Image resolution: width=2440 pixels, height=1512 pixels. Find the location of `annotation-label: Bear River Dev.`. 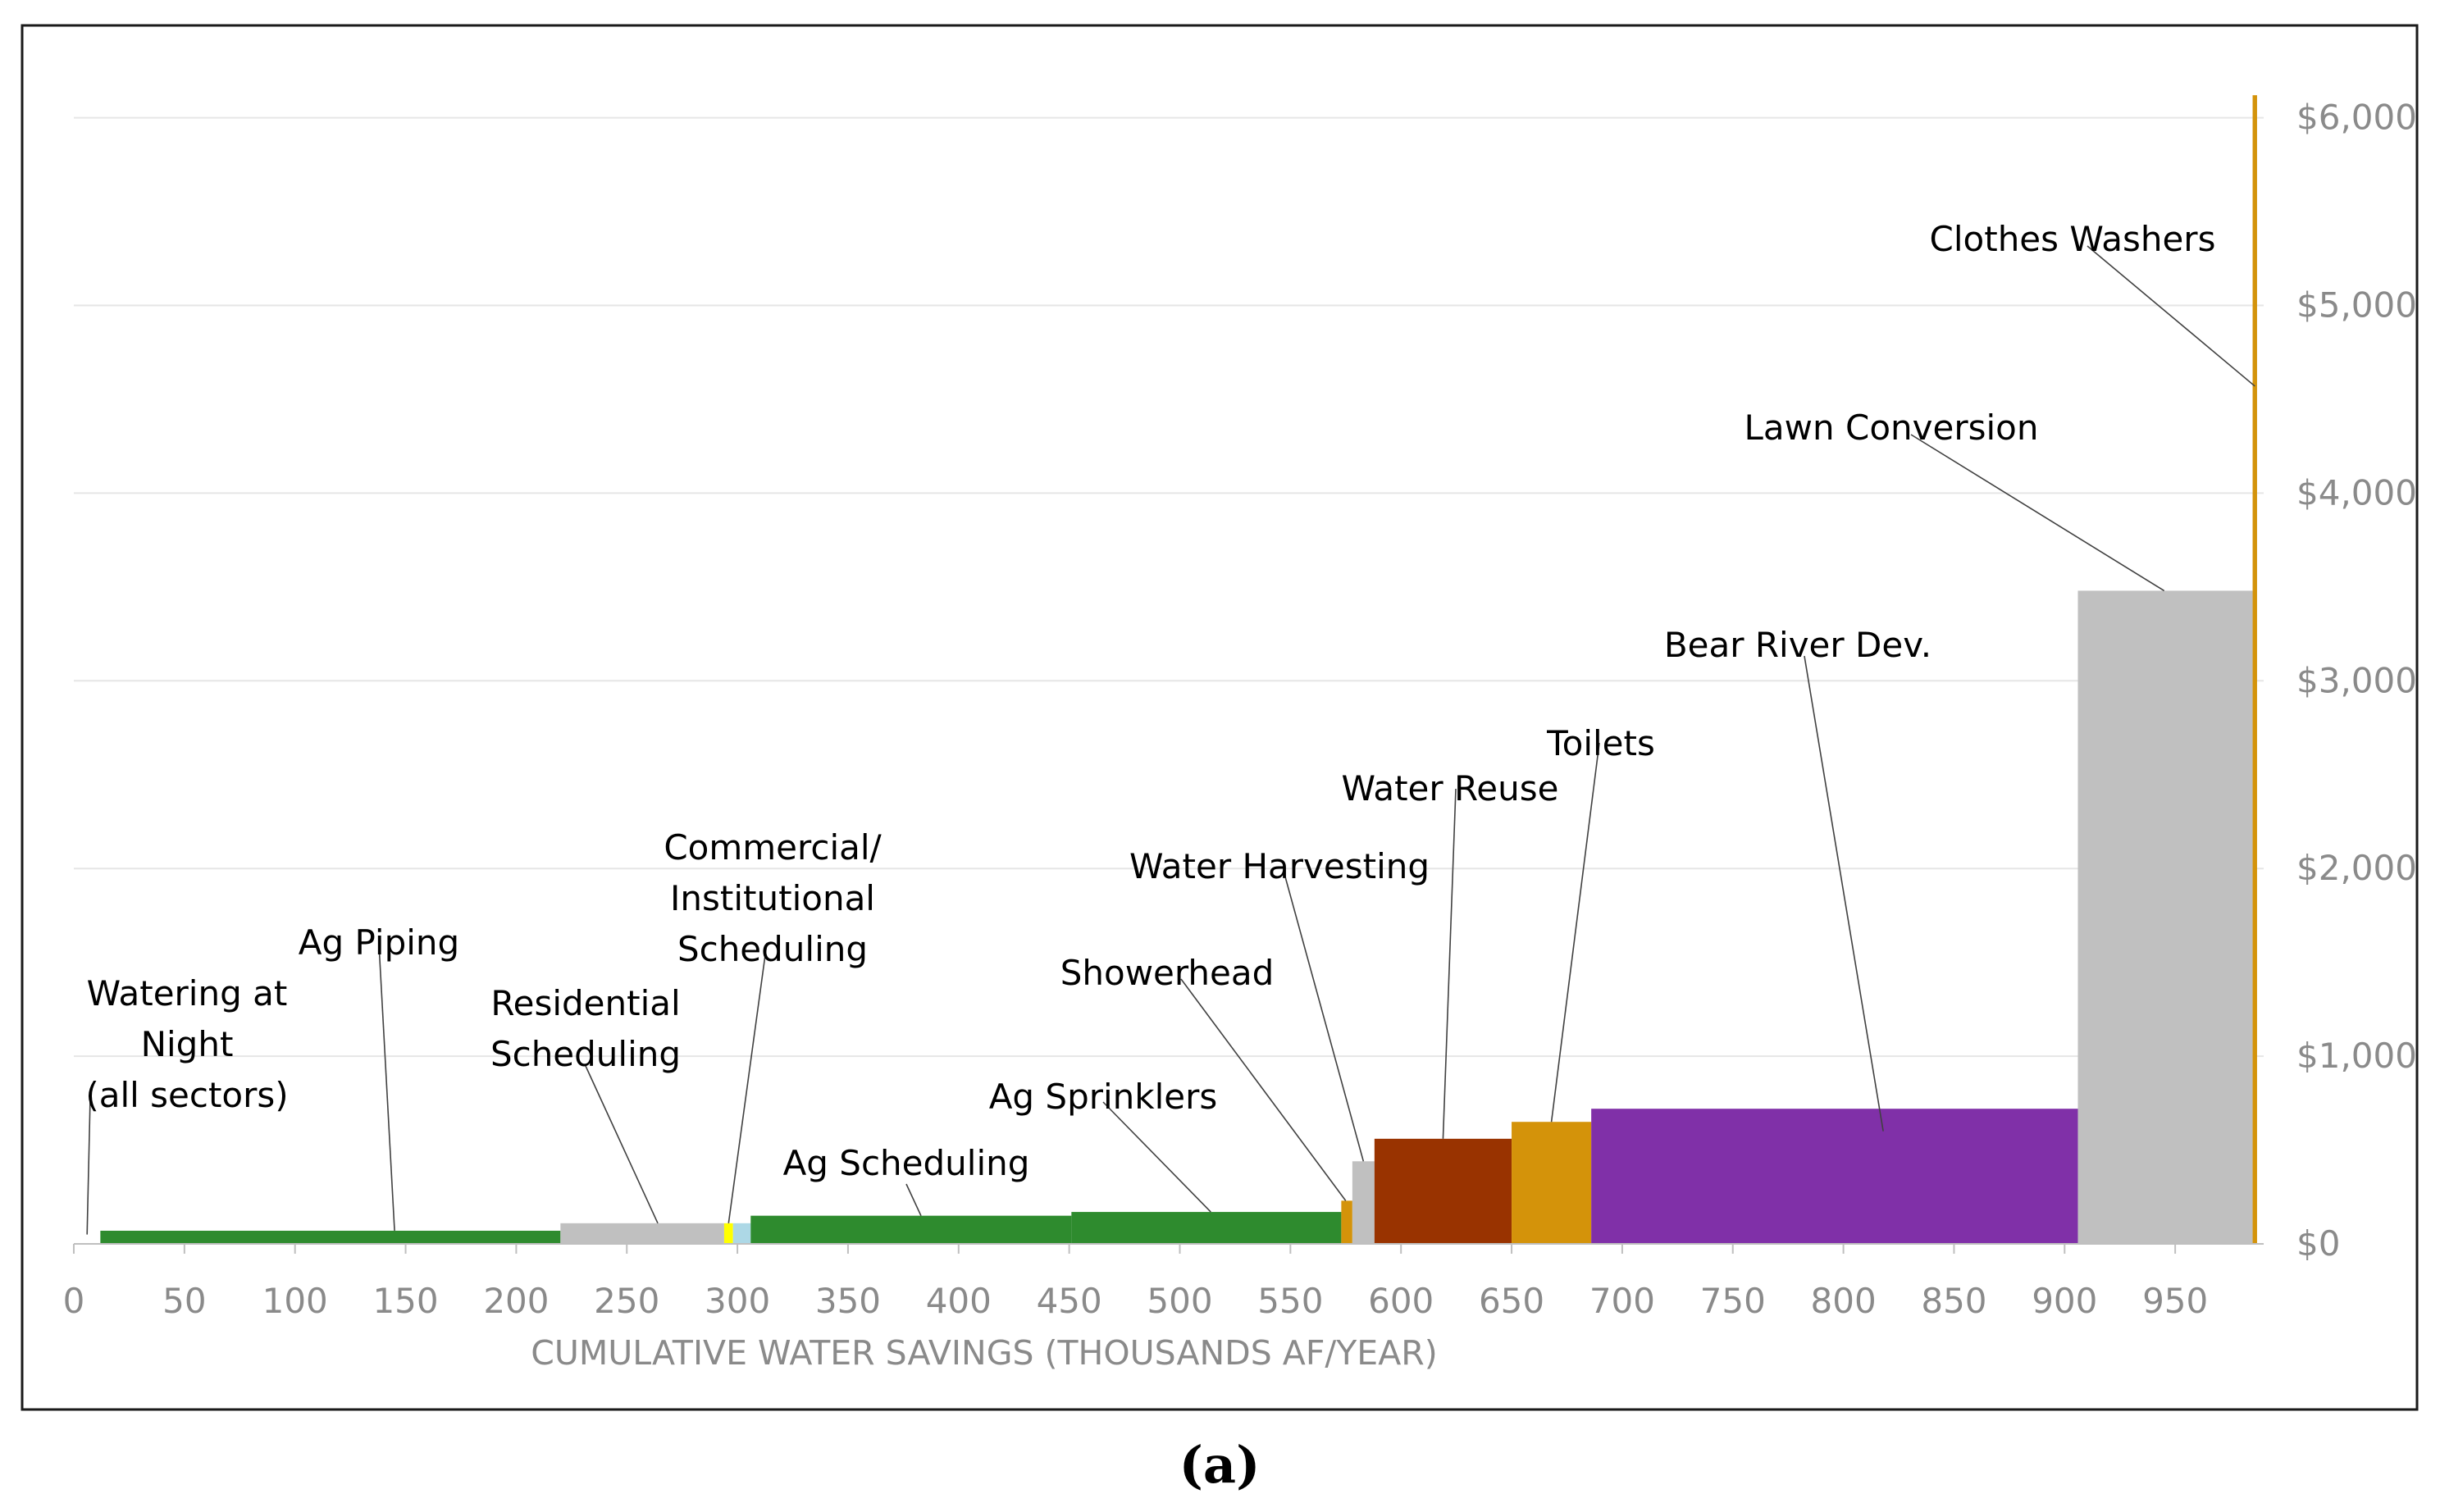

annotation-label: Bear River Dev. is located at coordinates (1797, 645).